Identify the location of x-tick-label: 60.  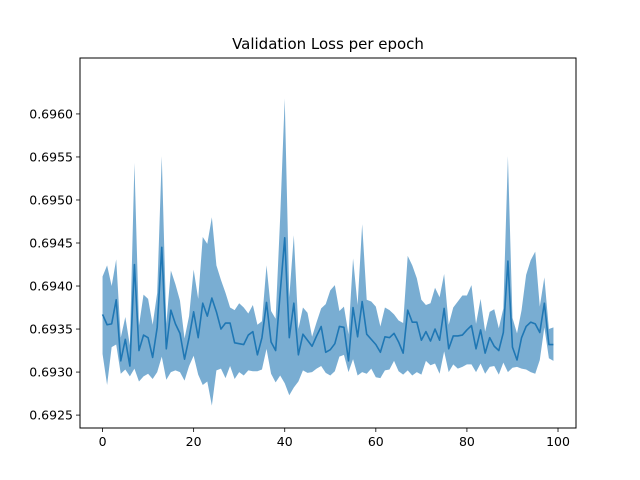
(376, 441).